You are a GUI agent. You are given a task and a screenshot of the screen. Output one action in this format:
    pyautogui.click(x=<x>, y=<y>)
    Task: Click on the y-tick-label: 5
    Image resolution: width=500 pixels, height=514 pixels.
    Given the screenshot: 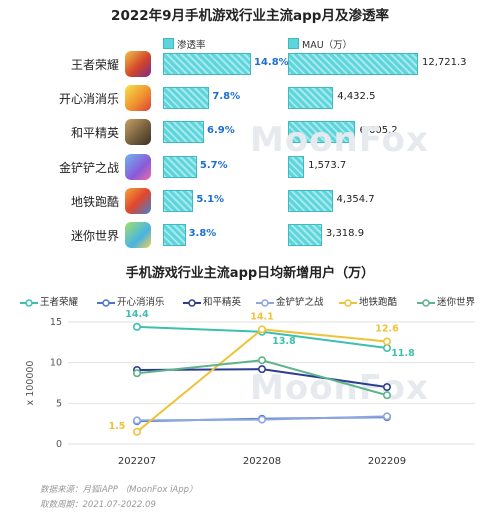 What is the action you would take?
    pyautogui.click(x=59, y=403)
    